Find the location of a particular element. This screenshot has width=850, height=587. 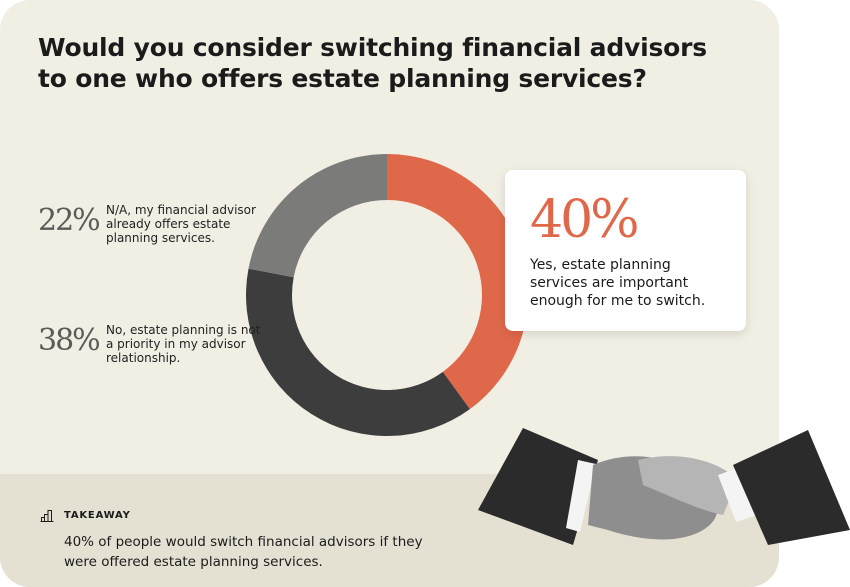

donut-slice-no is located at coordinates (358, 352).